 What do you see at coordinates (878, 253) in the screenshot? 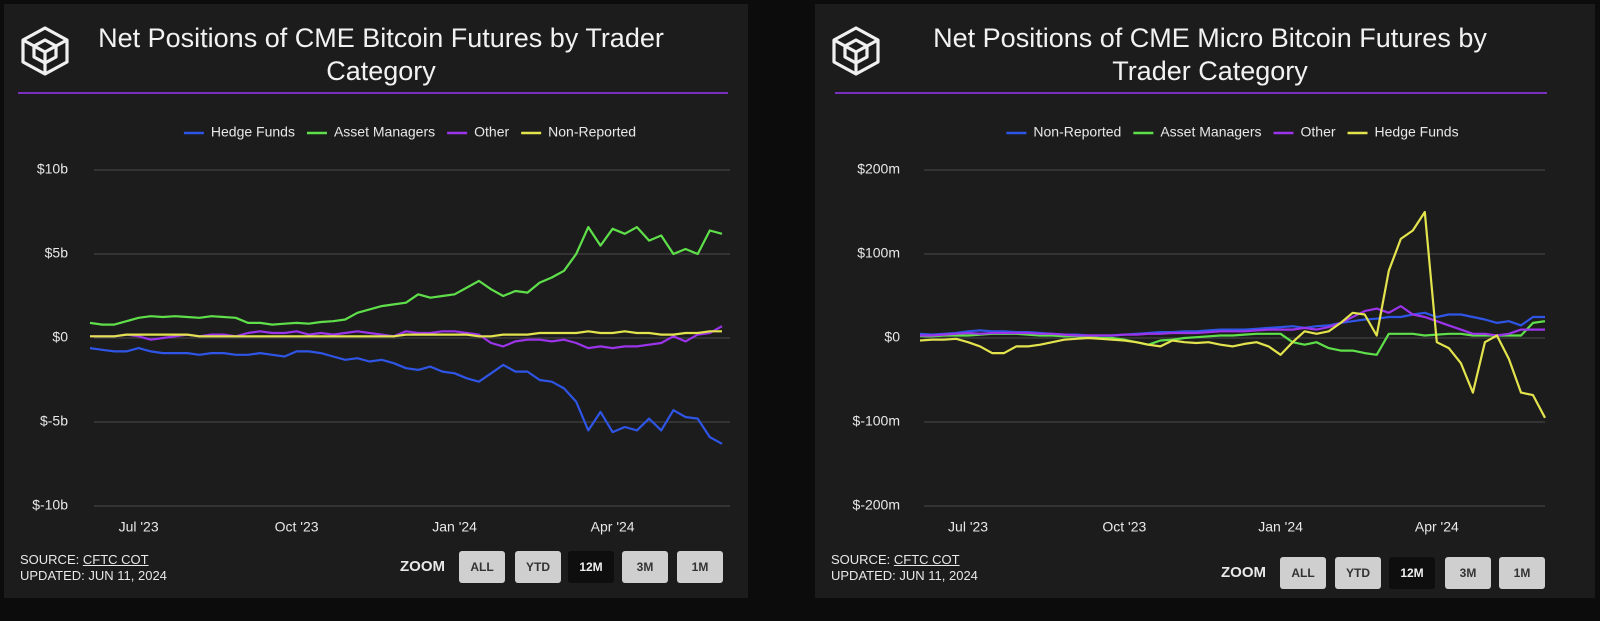
I see `y-tick-label: $100m` at bounding box center [878, 253].